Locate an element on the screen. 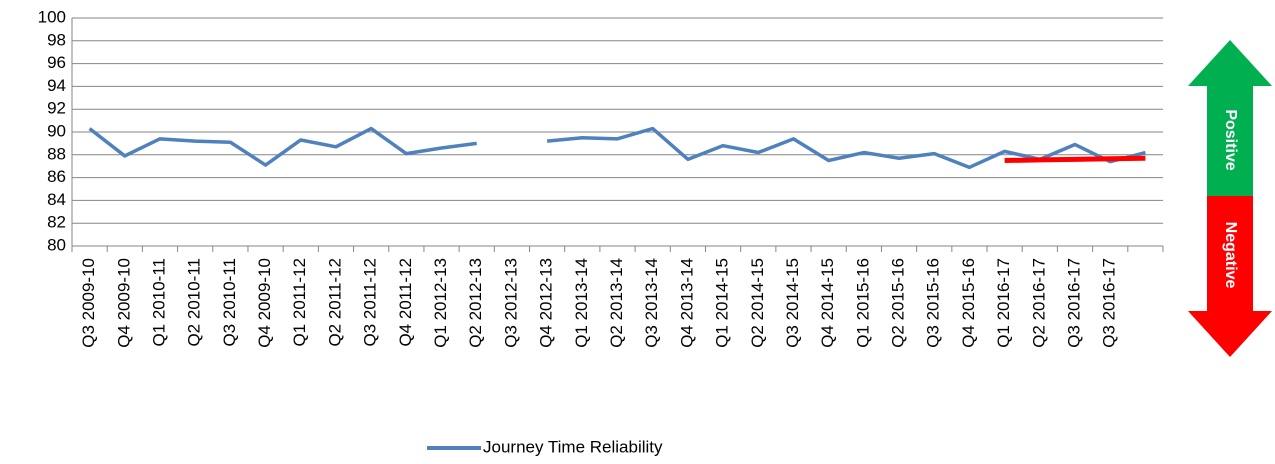 The width and height of the screenshot is (1275, 464). x-tick-label: Q1 2010-11 is located at coordinates (158, 302).